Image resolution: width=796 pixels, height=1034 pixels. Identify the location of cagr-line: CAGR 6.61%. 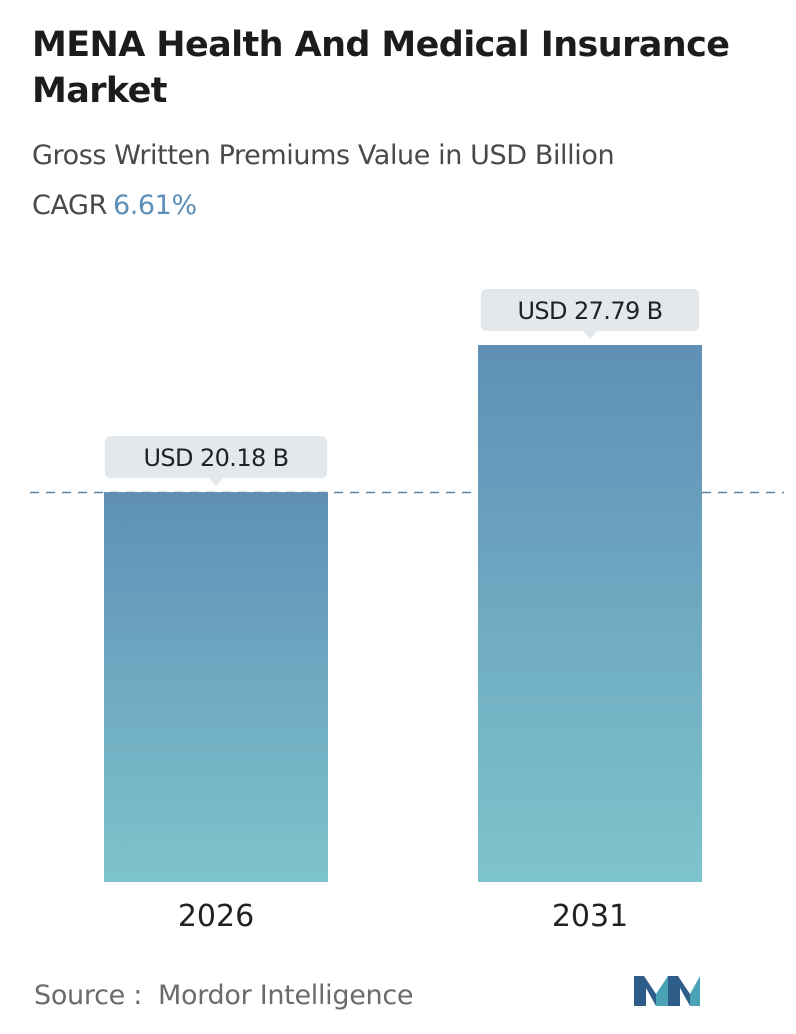
(114, 206).